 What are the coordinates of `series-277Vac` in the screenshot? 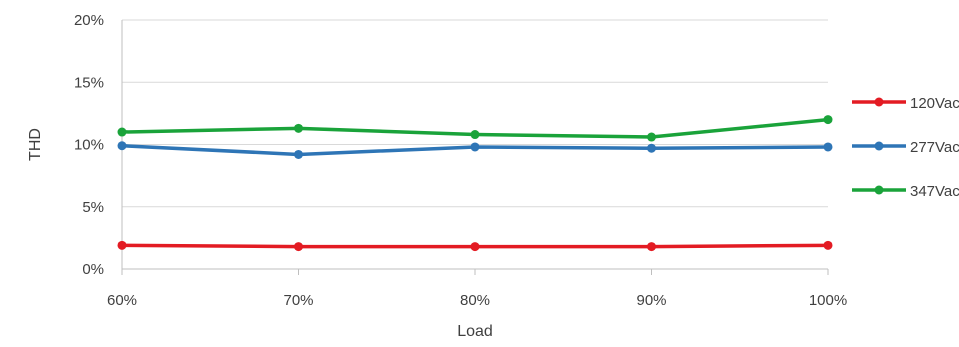 It's located at (475, 150).